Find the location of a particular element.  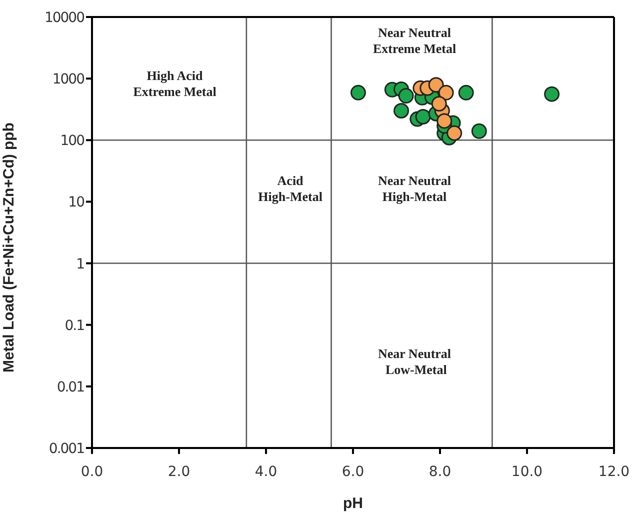

x-tick-label: 8.0 is located at coordinates (440, 472).